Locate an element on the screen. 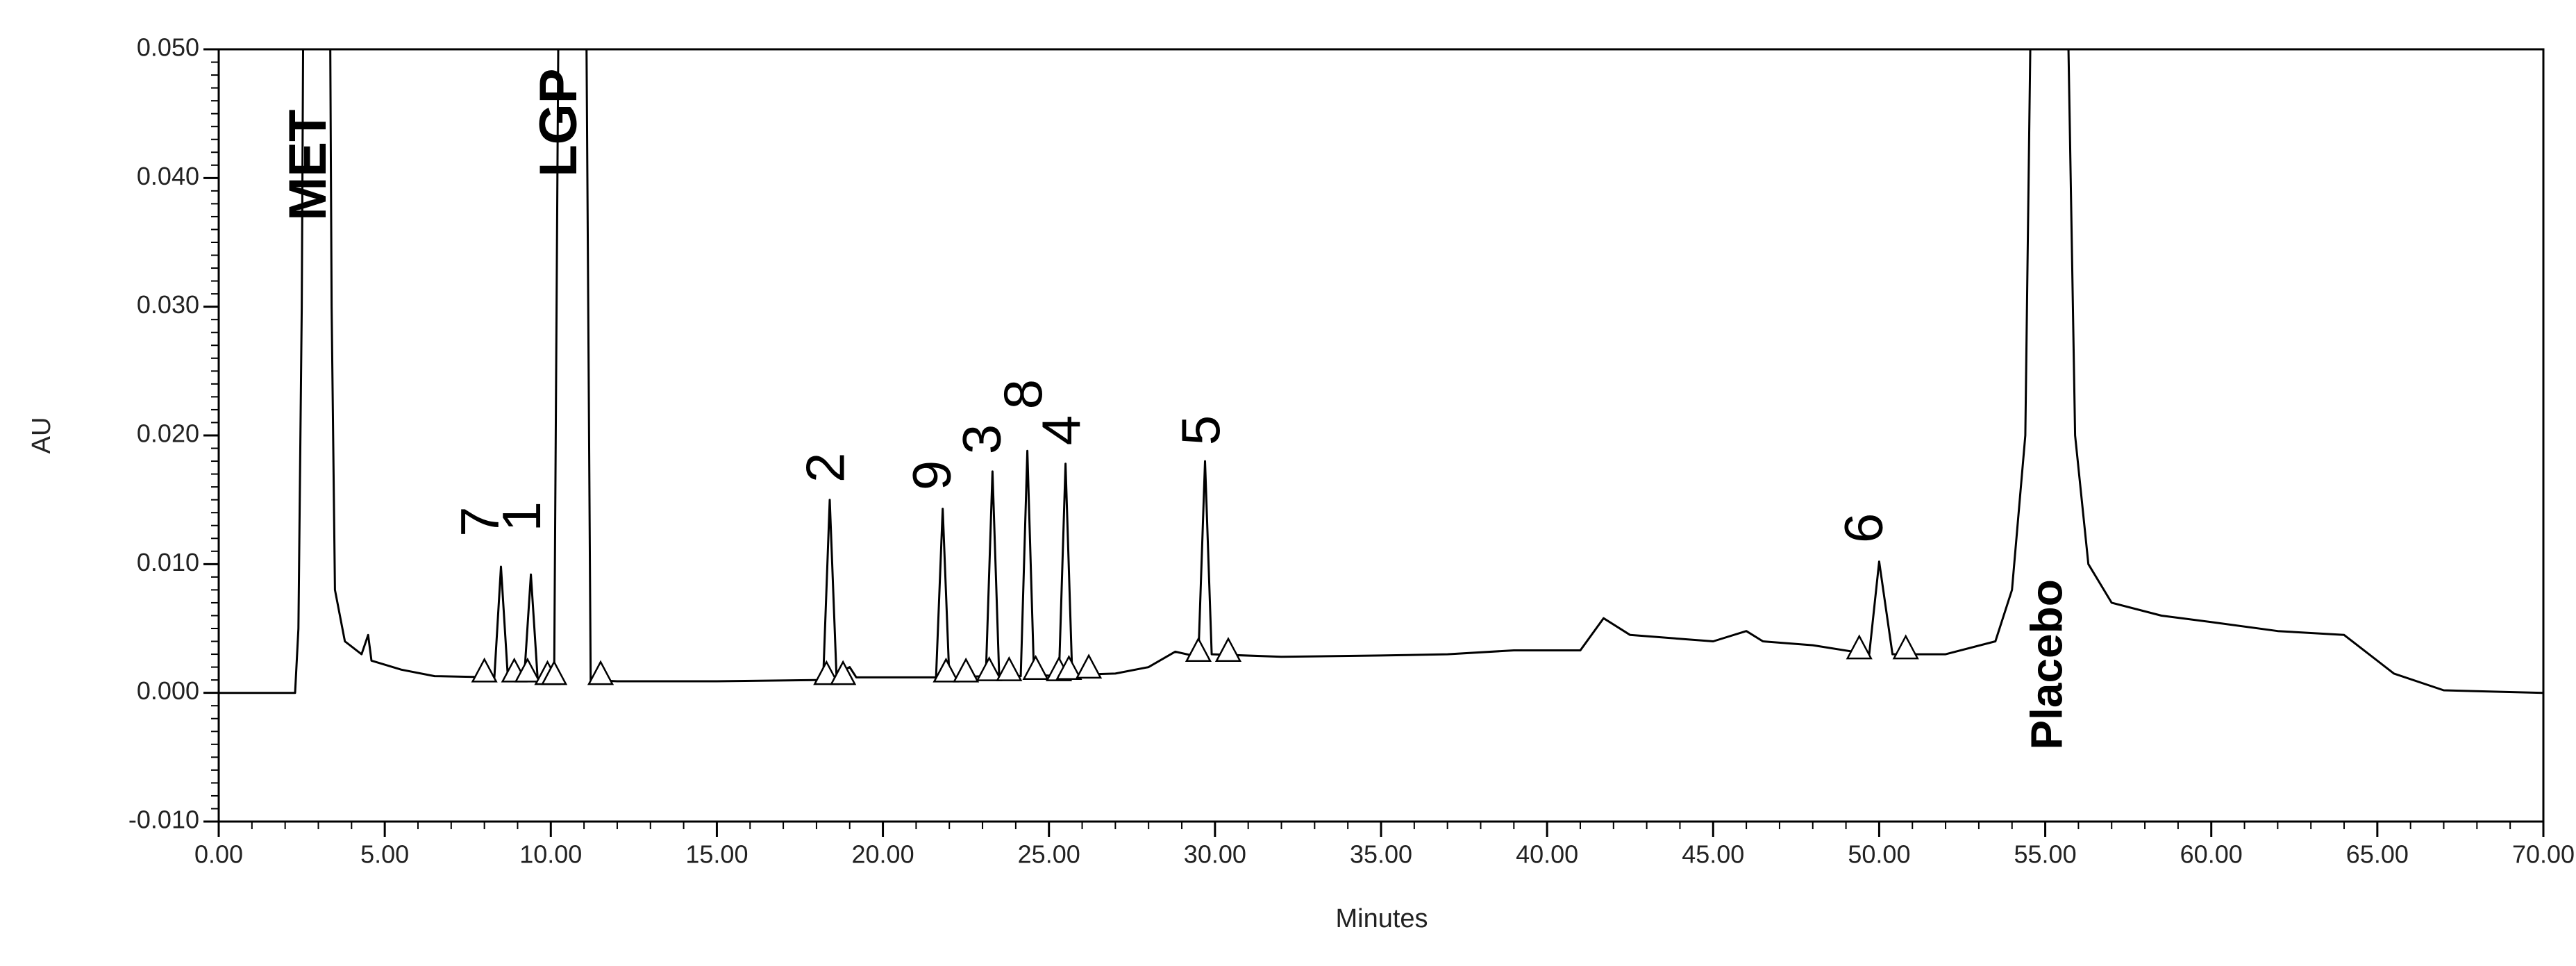 The width and height of the screenshot is (2576, 966). x-tick-label: 55.00 is located at coordinates (2045, 854).